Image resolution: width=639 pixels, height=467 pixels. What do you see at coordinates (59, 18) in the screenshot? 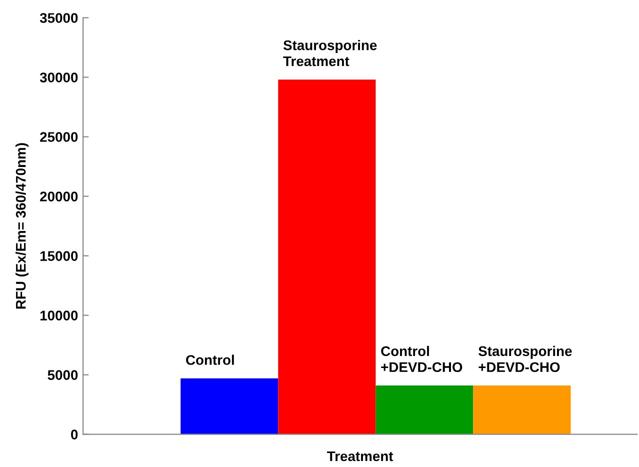
I see `y-tick-label: 35000` at bounding box center [59, 18].